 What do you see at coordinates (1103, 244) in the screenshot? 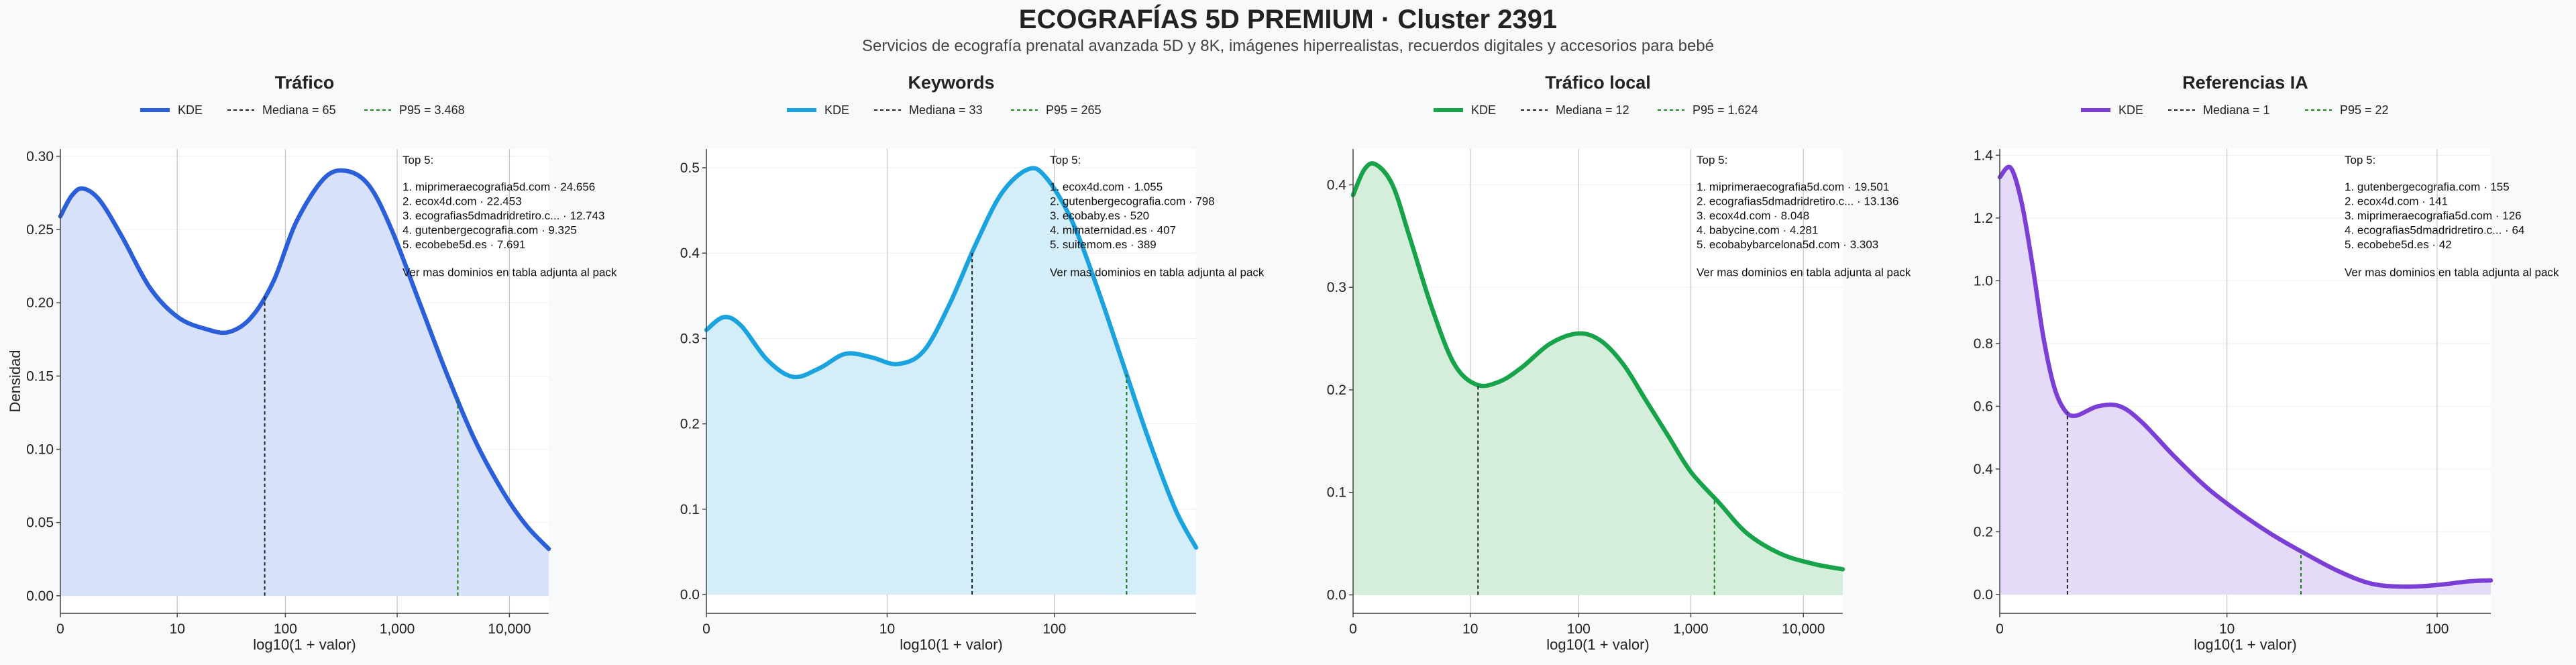
I see `top5-item: 5. suitemom.es · 389` at bounding box center [1103, 244].